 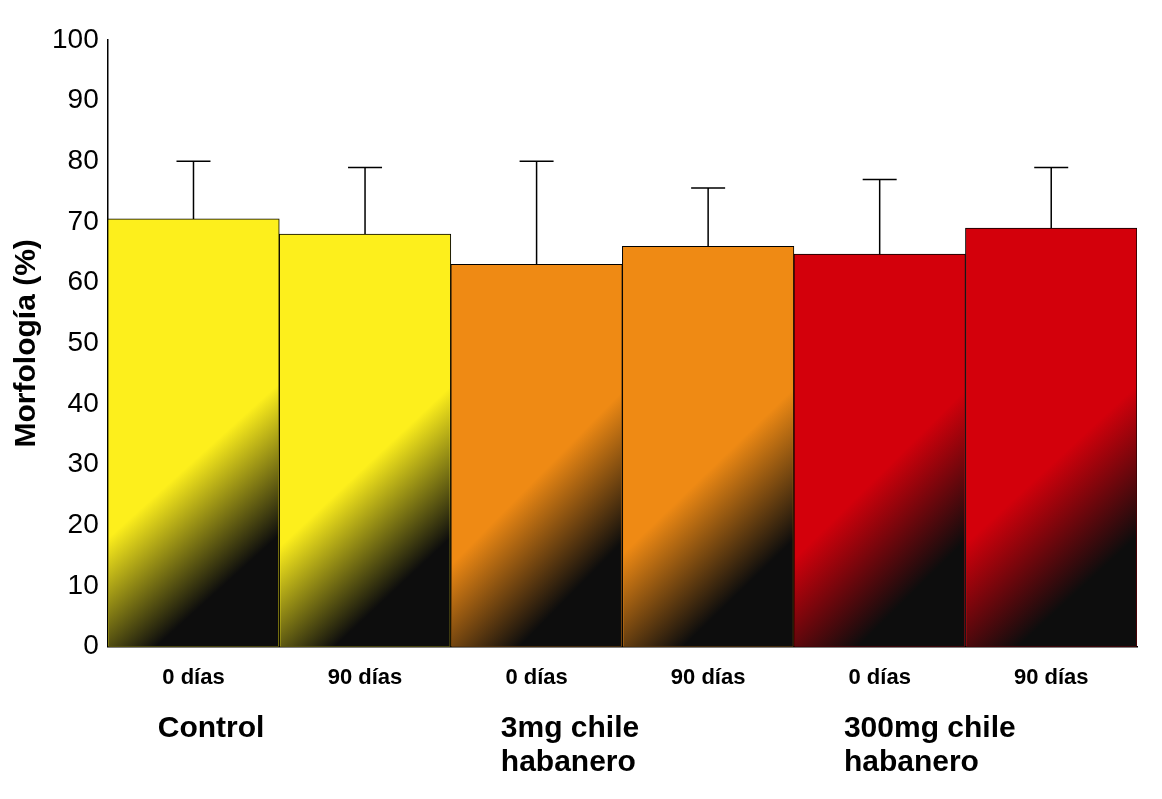 What do you see at coordinates (83, 160) in the screenshot?
I see `y-tick-label: 80` at bounding box center [83, 160].